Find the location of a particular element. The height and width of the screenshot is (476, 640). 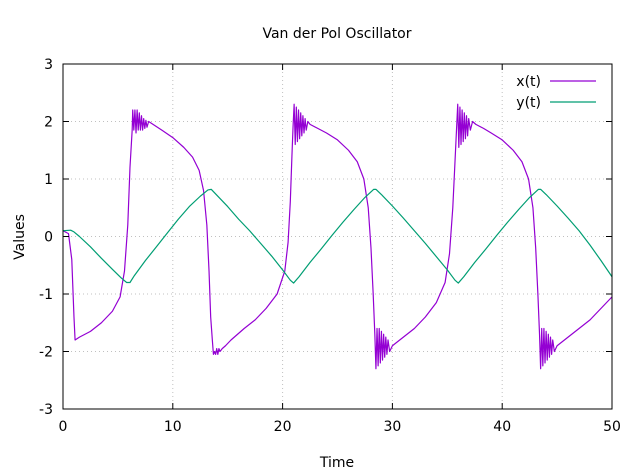

y-tick-label: 2 is located at coordinates (48, 123).